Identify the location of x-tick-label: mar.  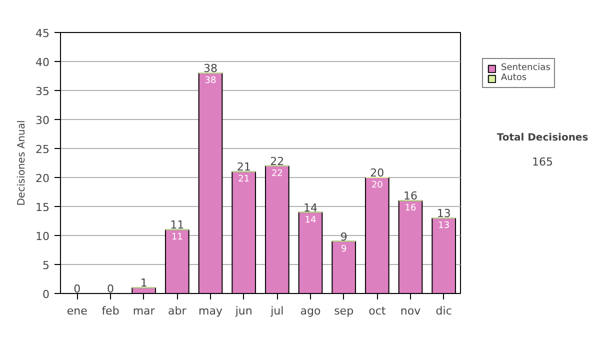
(144, 311).